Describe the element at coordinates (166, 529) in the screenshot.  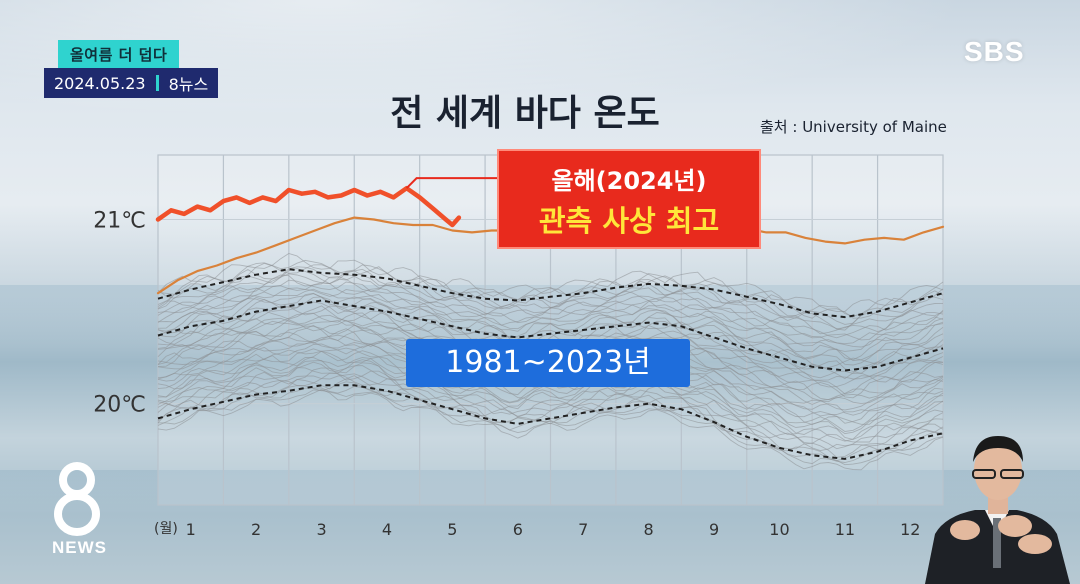
I see `x-axis-unit-label: (월)` at that location.